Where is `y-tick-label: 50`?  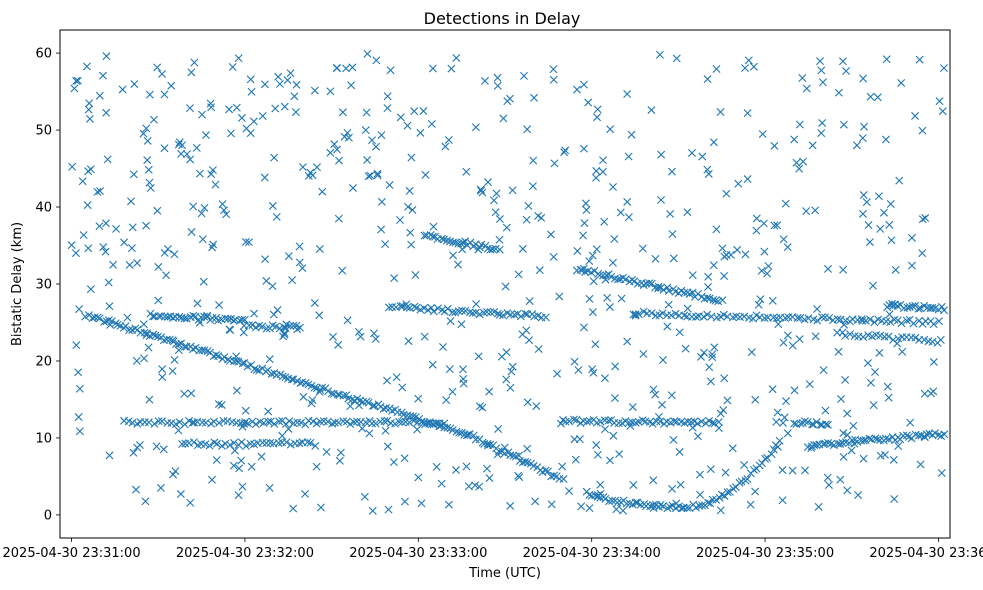
y-tick-label: 50 is located at coordinates (43, 131).